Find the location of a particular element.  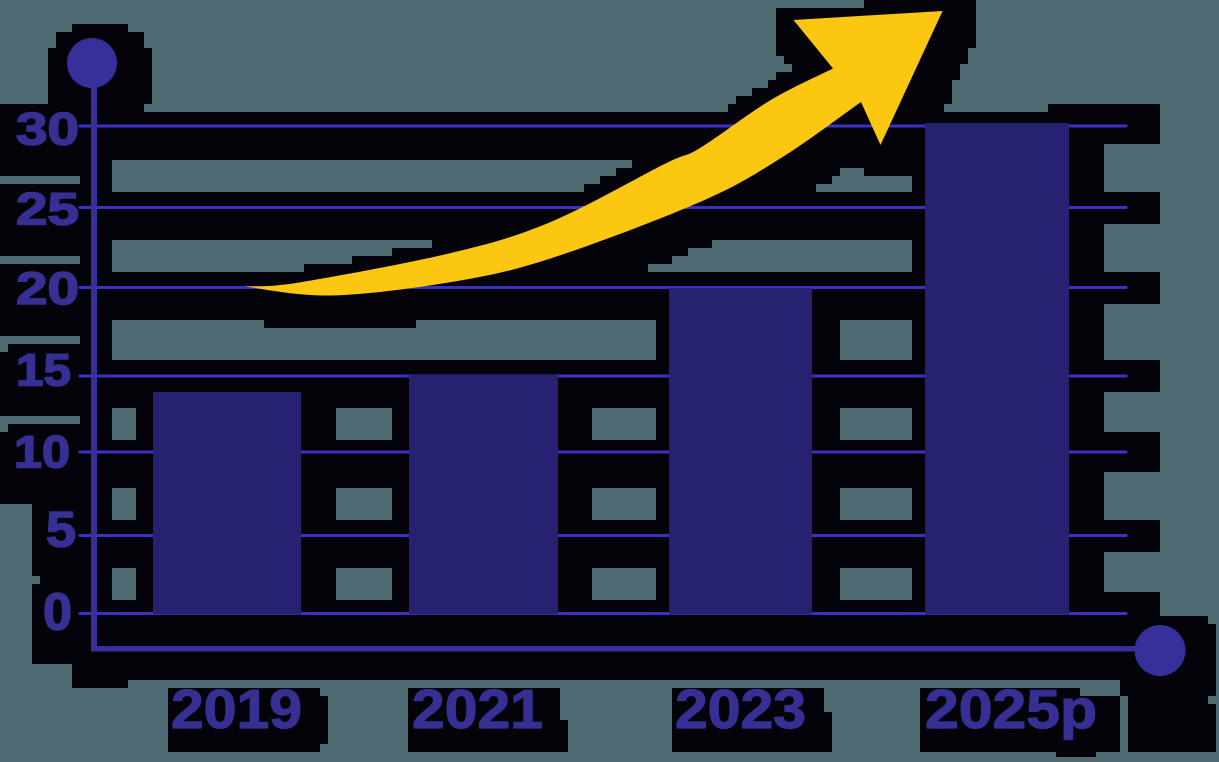

svg-text: 10 is located at coordinates (42, 452).